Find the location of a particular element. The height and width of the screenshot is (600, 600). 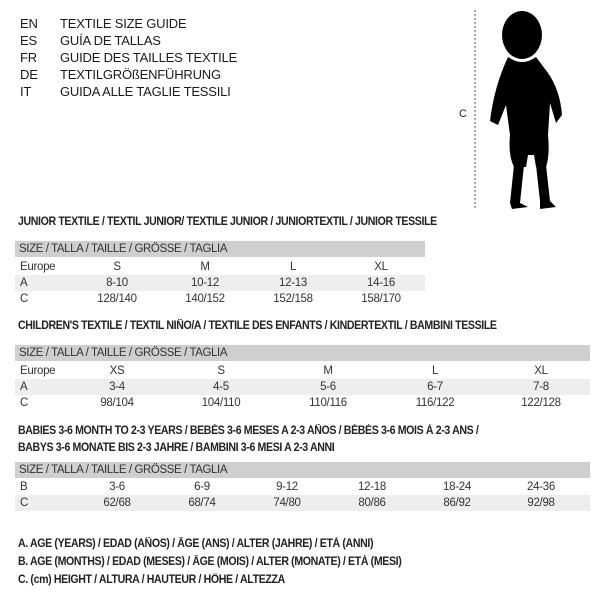

table-row: C 128/140 140/152 152/158 158/170 is located at coordinates (220, 299).